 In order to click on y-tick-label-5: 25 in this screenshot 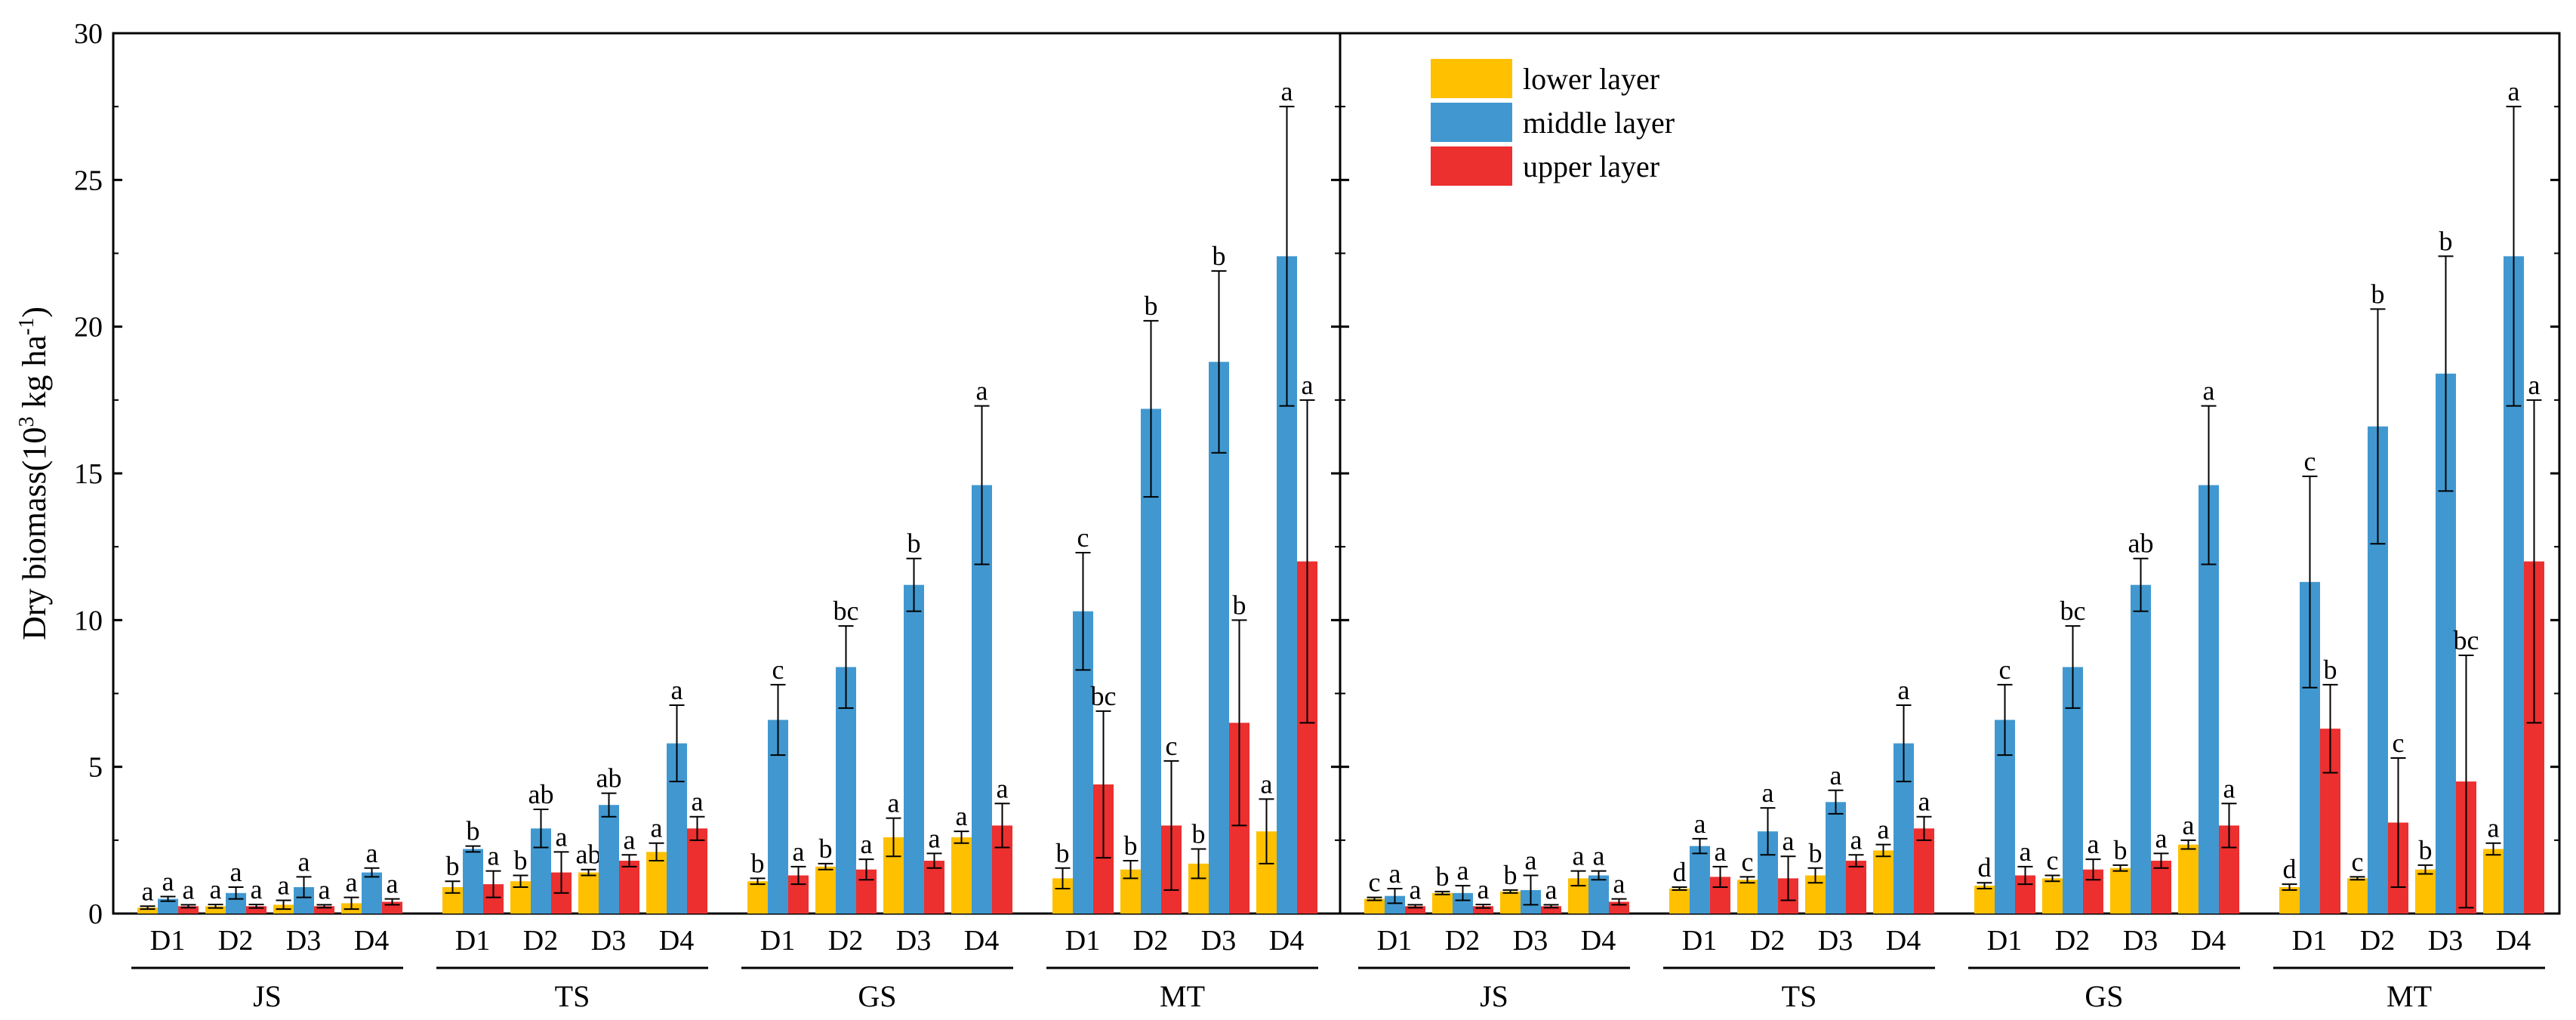, I will do `click(88, 180)`.